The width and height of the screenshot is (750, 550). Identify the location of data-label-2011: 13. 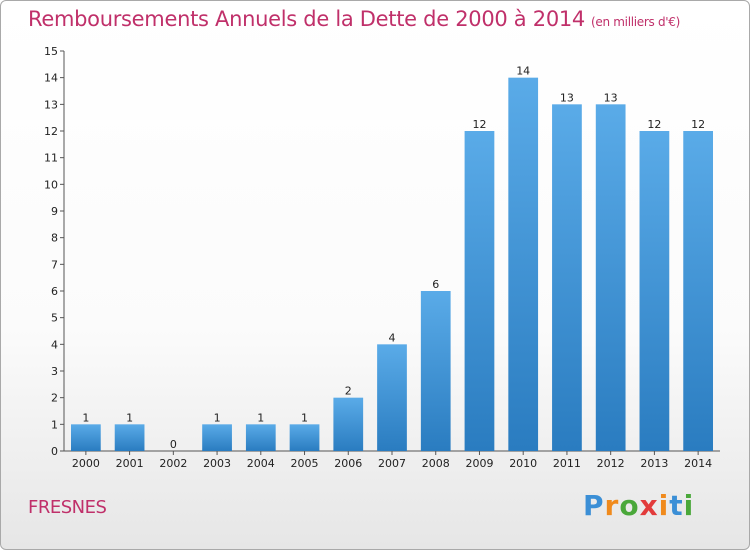
(567, 97).